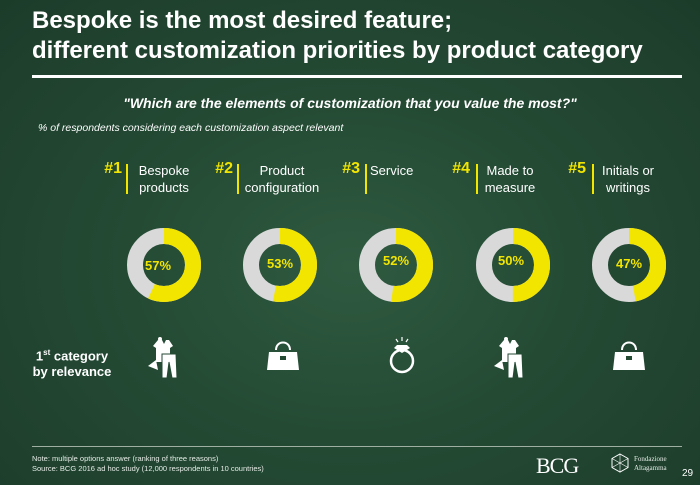  Describe the element at coordinates (351, 168) in the screenshot. I see `rank-label: #3` at that location.